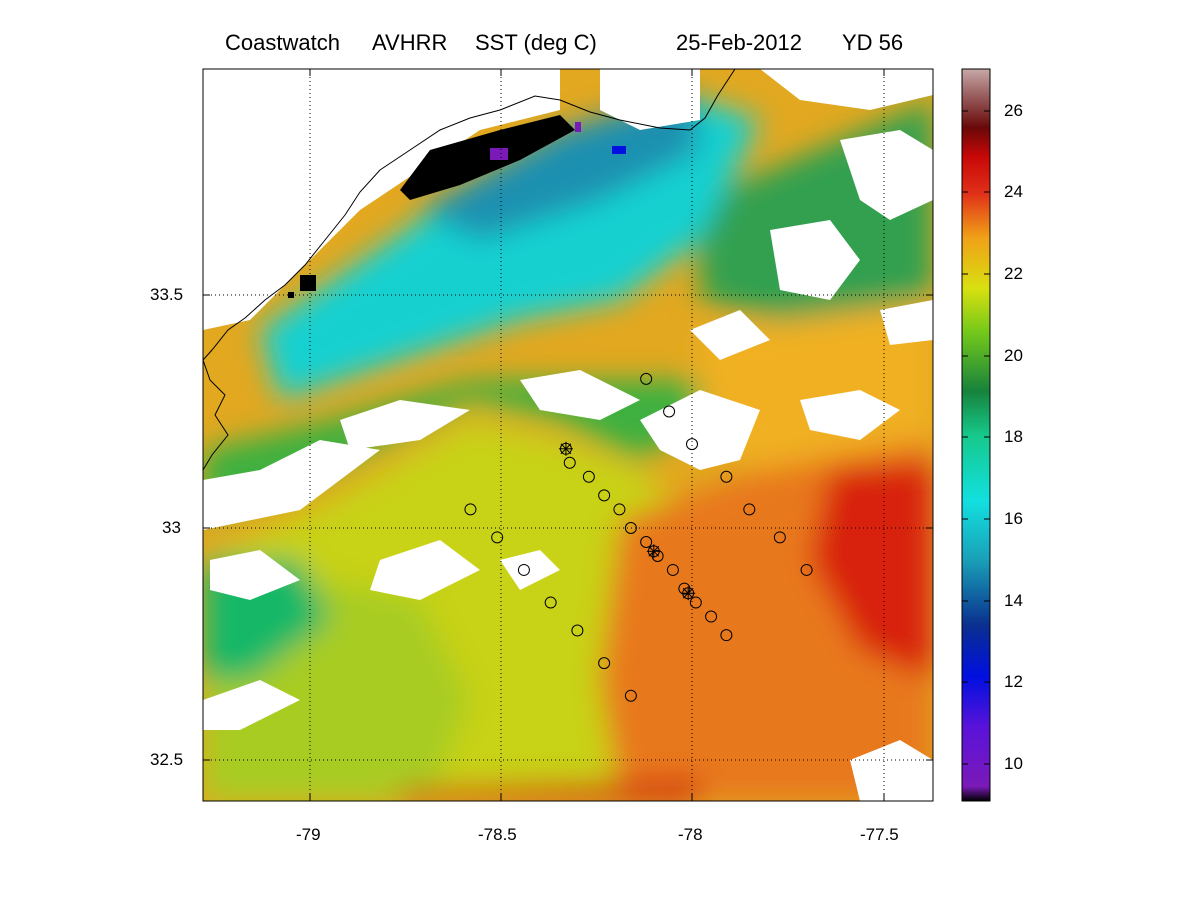 The height and width of the screenshot is (900, 1200). Describe the element at coordinates (1013, 355) in the screenshot. I see `colorbar-tick-label: 20` at that location.